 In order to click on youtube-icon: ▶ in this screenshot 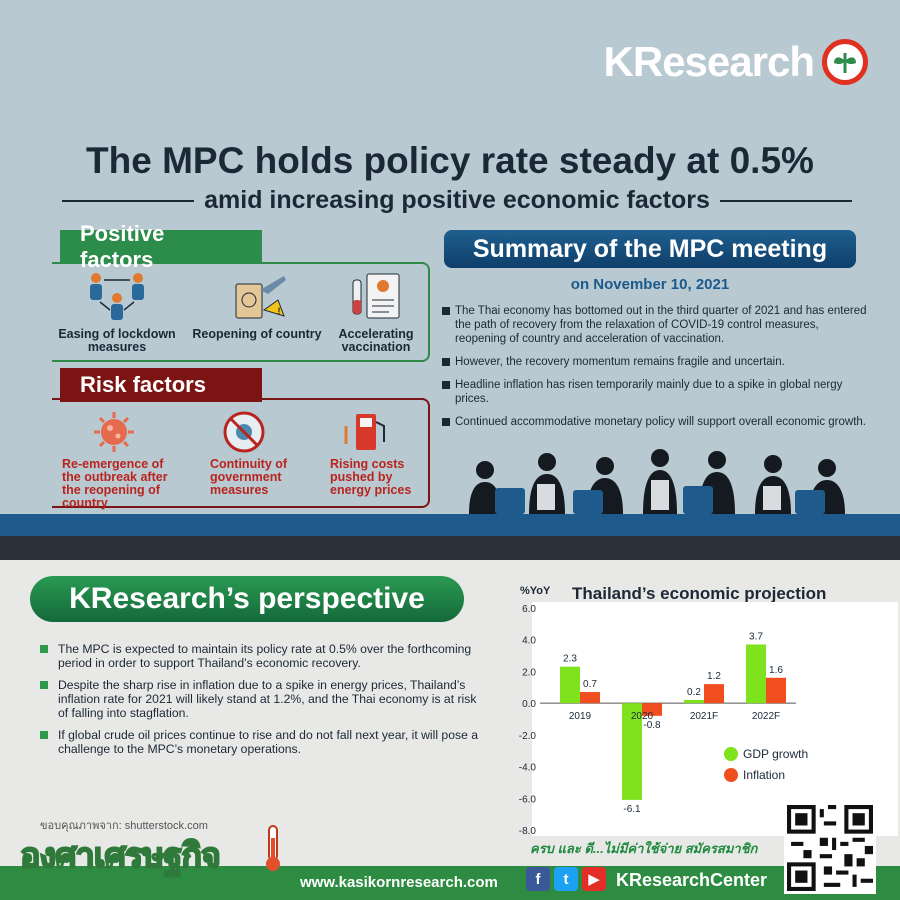, I will do `click(594, 879)`.